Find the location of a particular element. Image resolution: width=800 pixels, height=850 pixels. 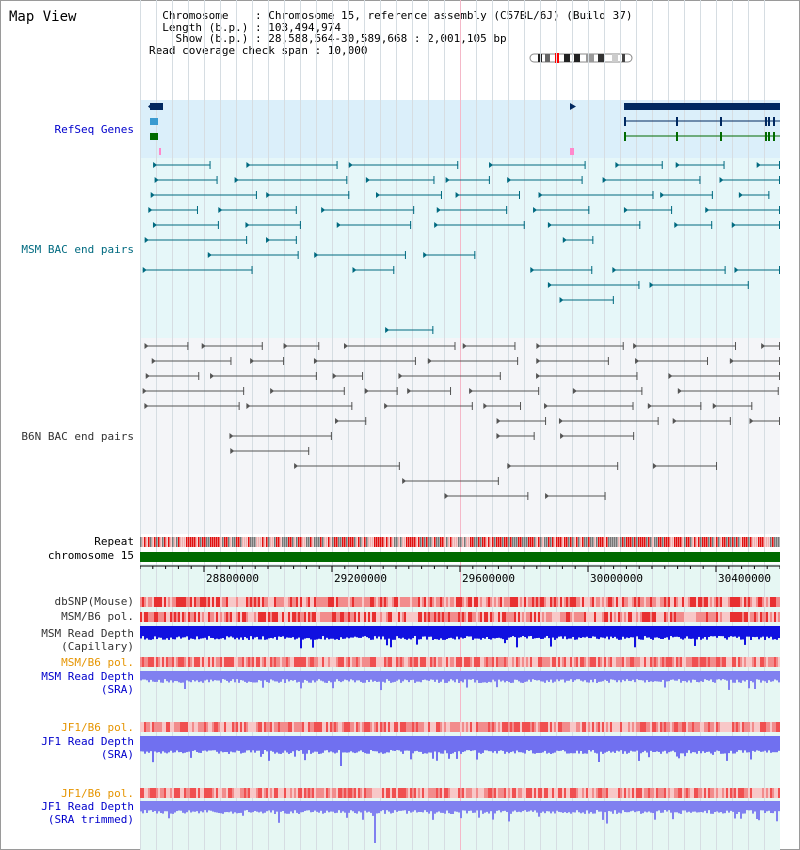

msm-bac-end-marker is located at coordinates (338, 225).